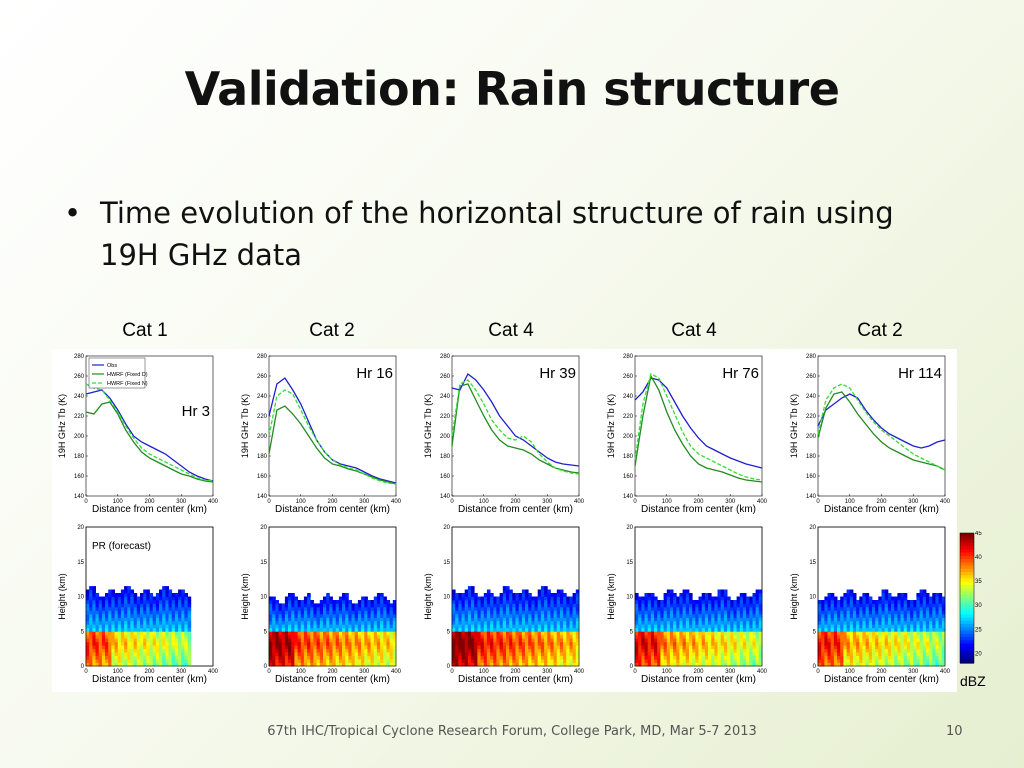  Describe the element at coordinates (79, 497) in the screenshot. I see `y-tick-label: 140` at that location.